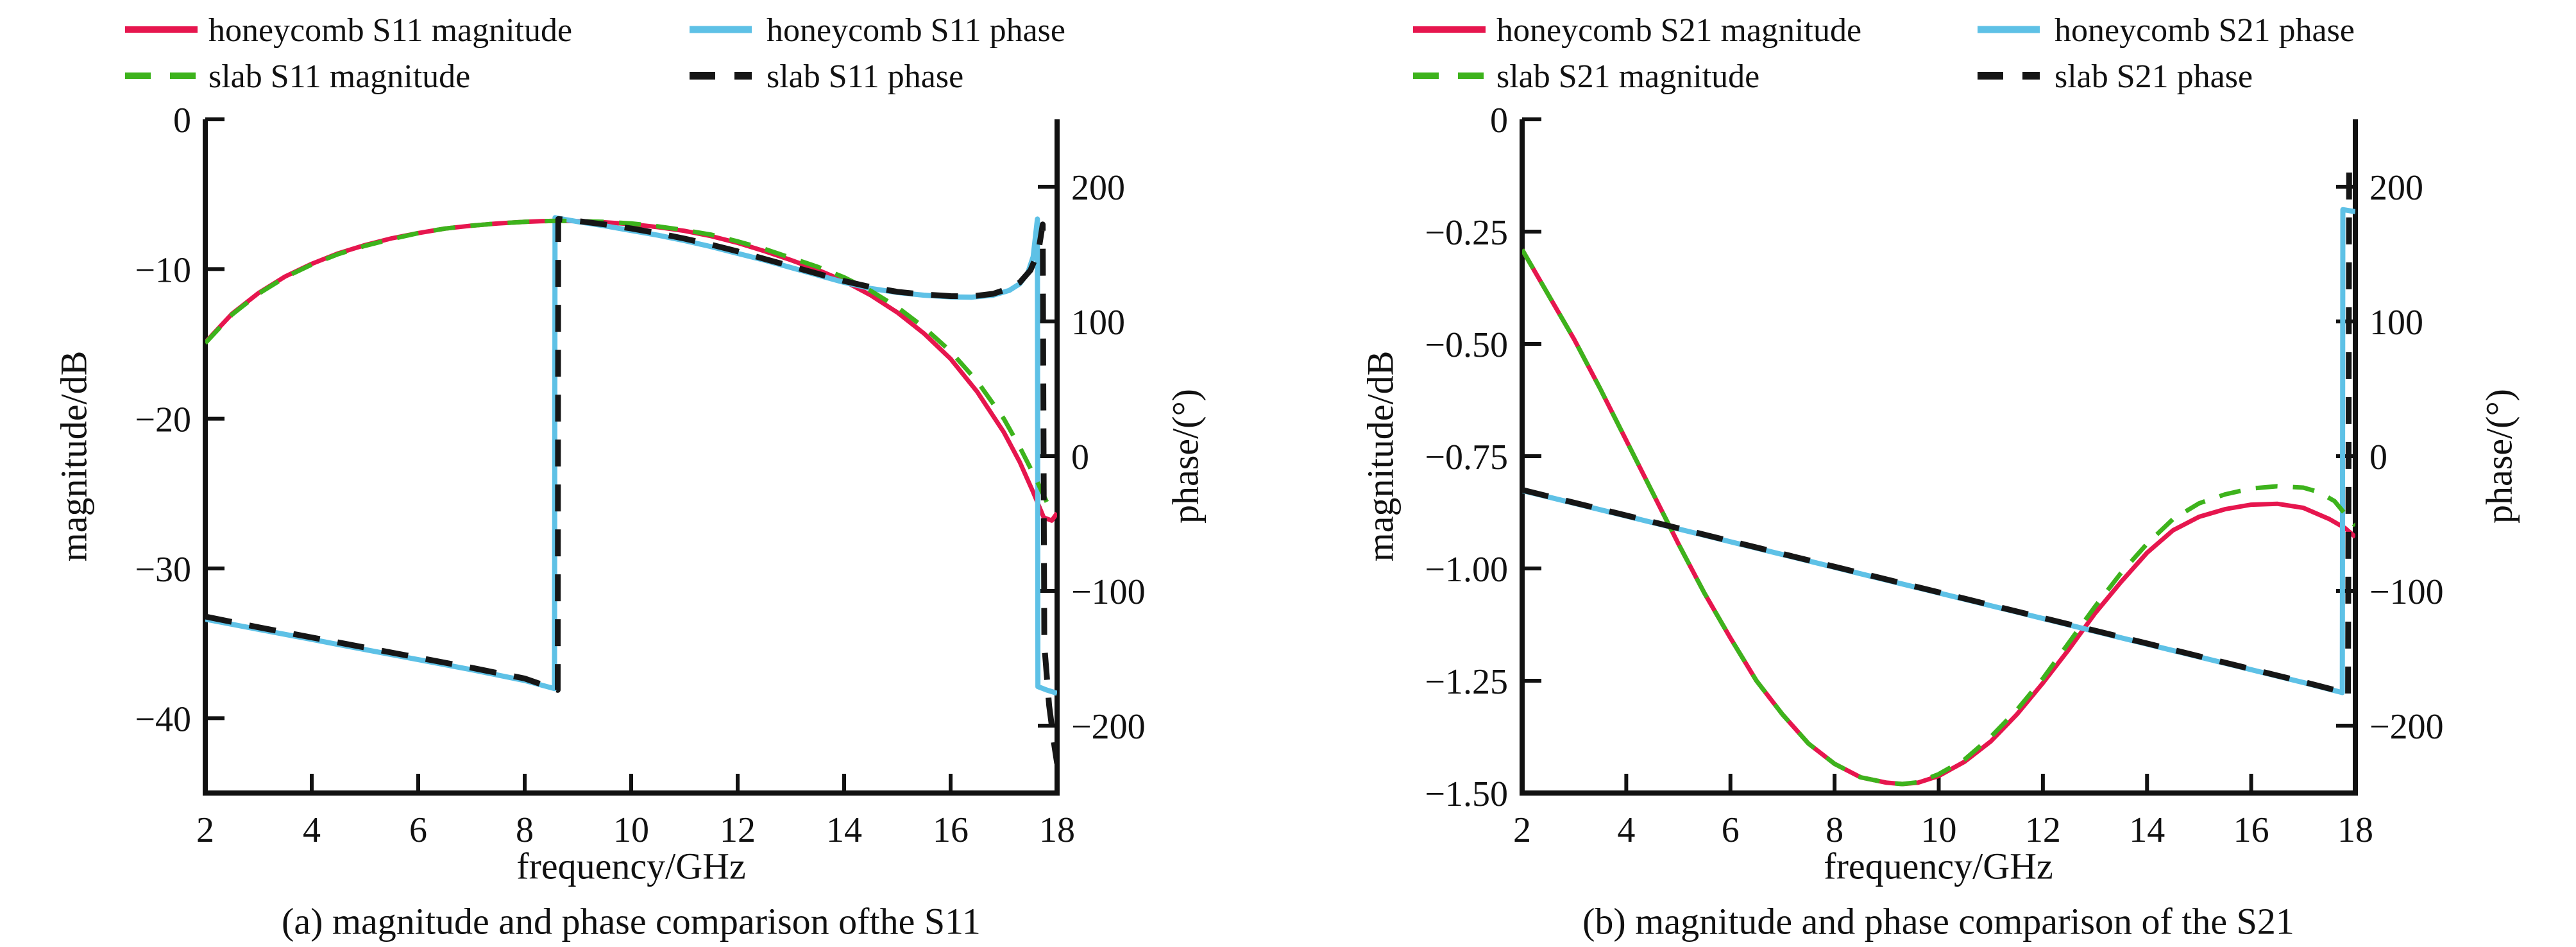 The width and height of the screenshot is (2576, 947). What do you see at coordinates (163, 270) in the screenshot?
I see `y-tick-label: −10` at bounding box center [163, 270].